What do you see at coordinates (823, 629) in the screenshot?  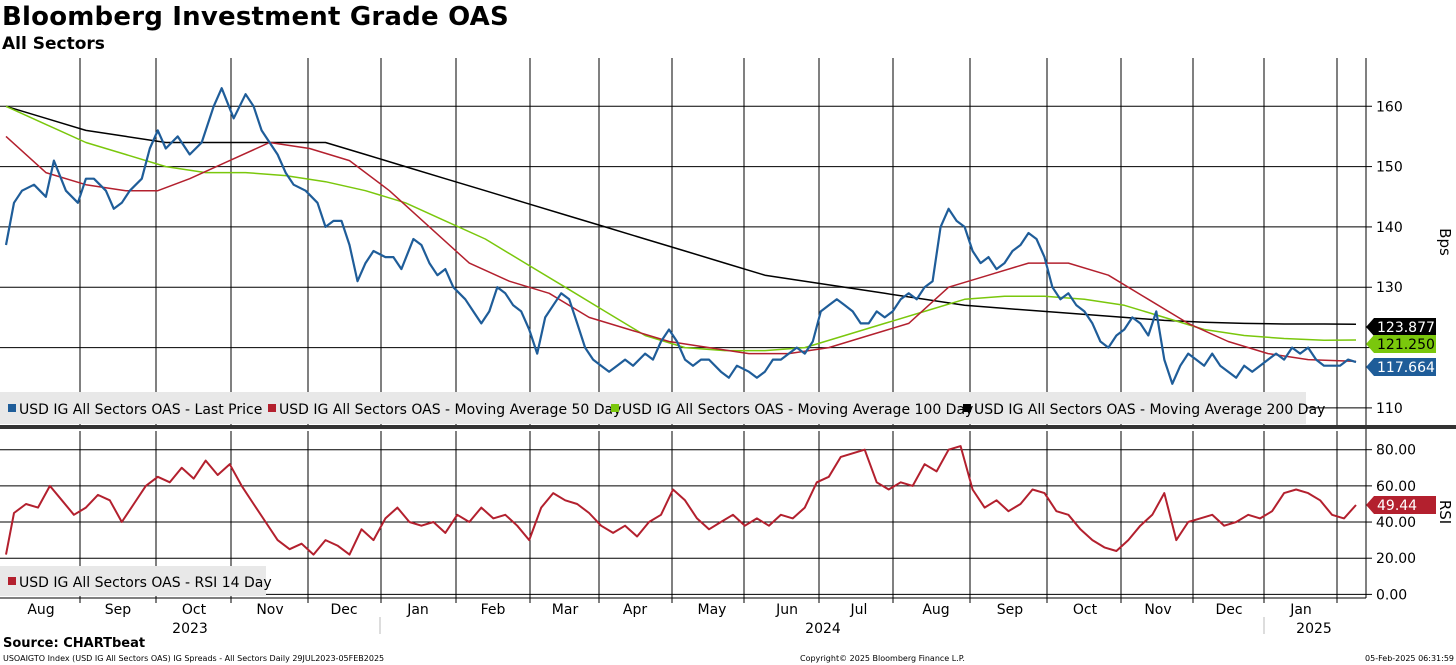 I see `x-tick-label-year: 2024` at bounding box center [823, 629].